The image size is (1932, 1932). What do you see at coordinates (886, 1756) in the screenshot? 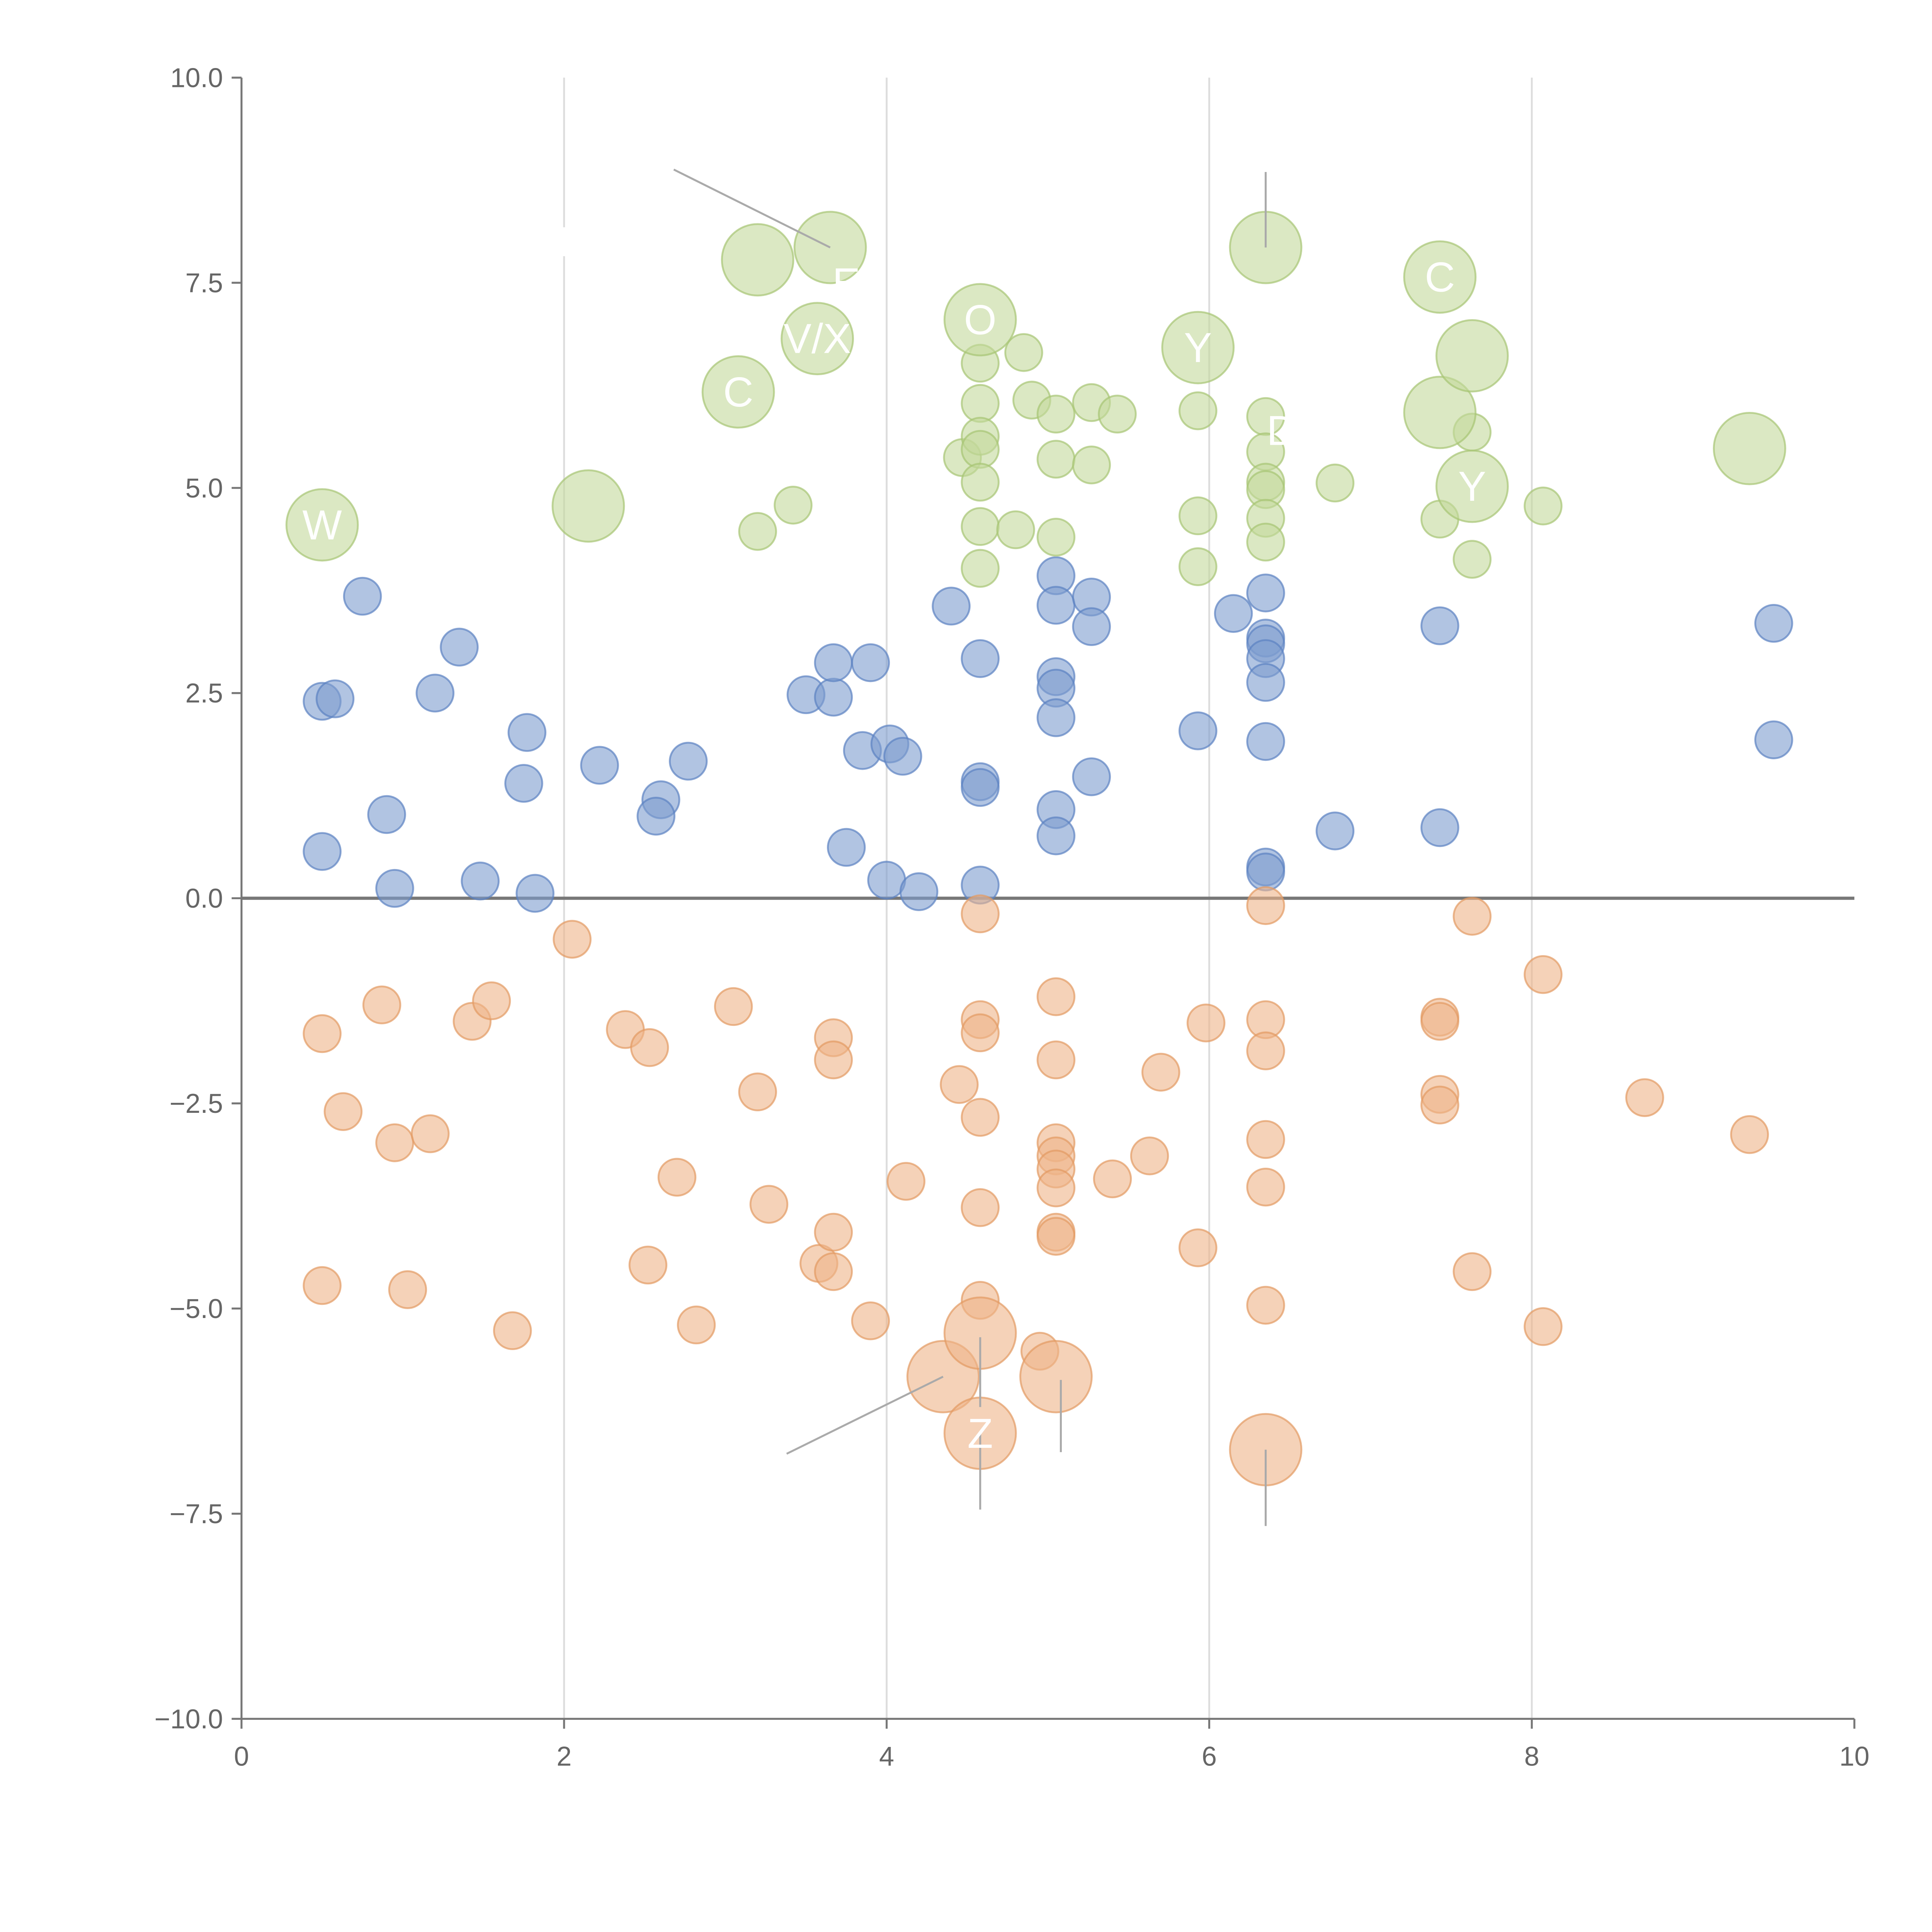
I see `x-tick-label: 4` at bounding box center [886, 1756].